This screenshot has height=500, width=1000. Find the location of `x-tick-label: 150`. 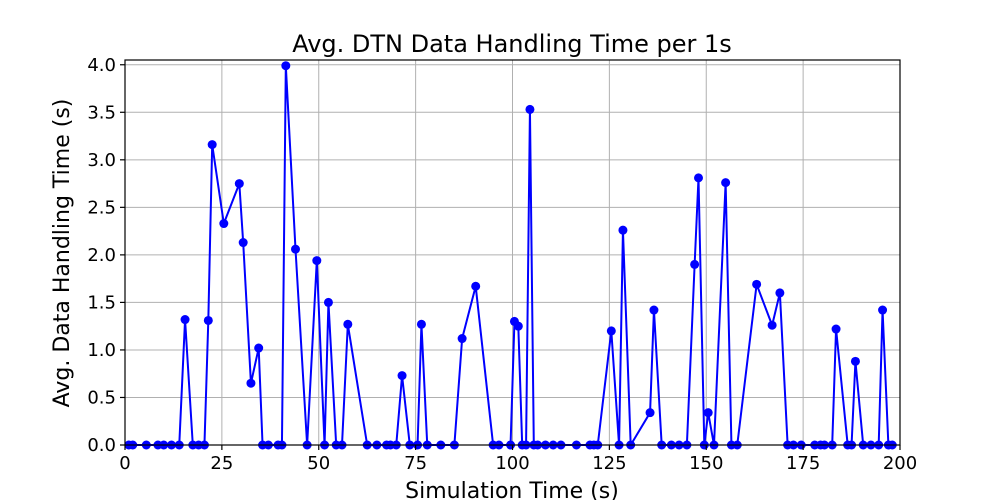

x-tick-label: 150 is located at coordinates (706, 463).